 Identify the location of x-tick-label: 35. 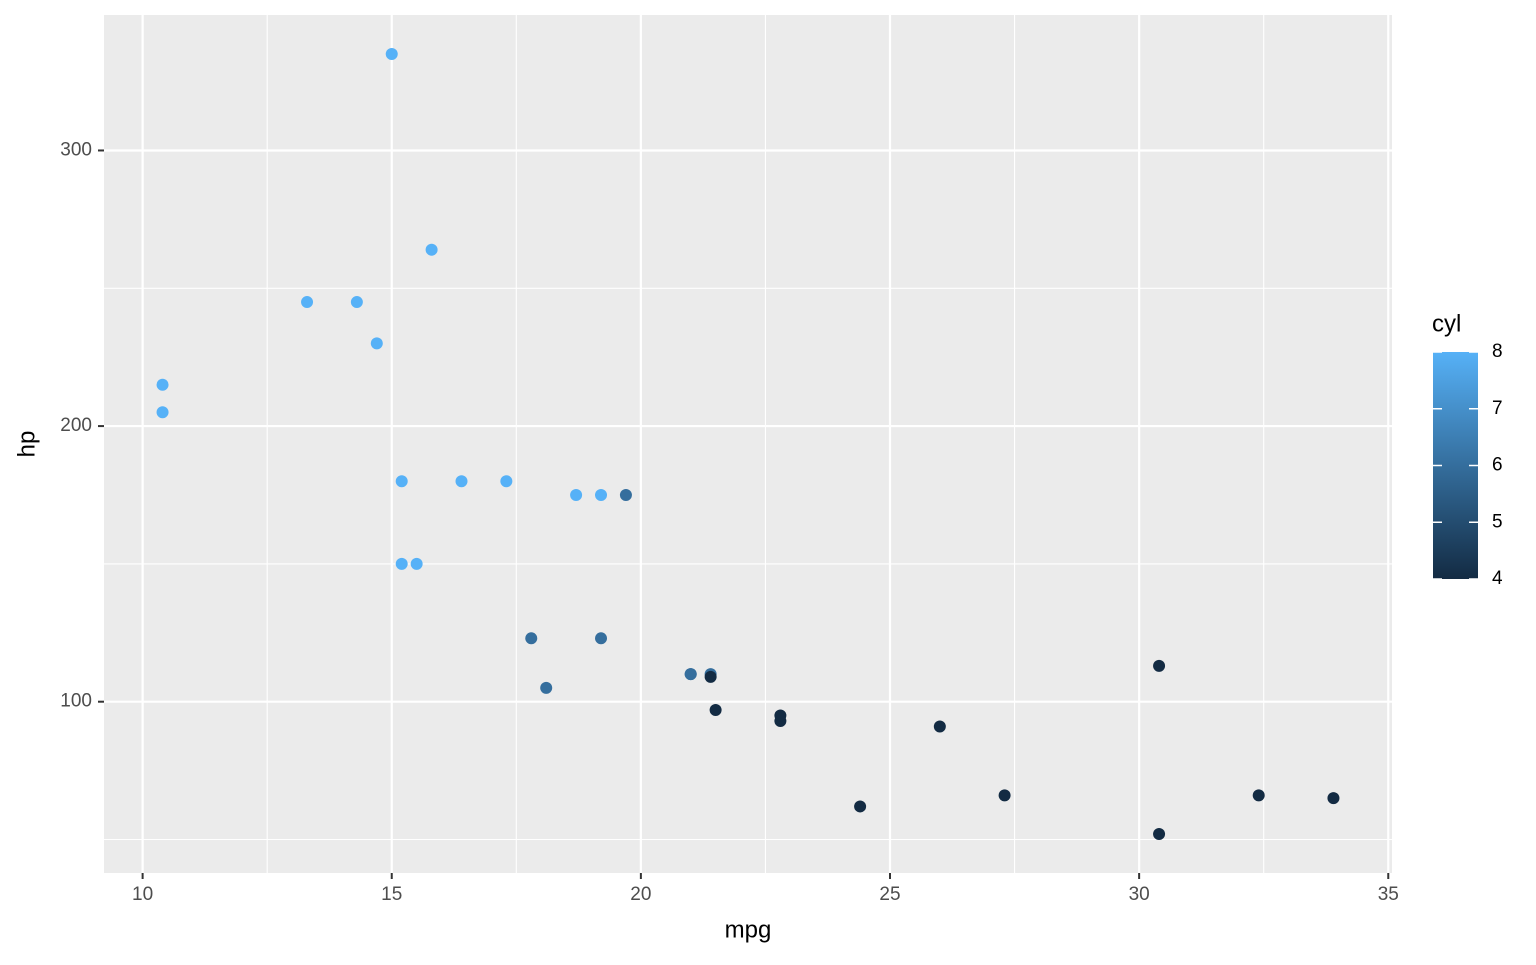
(1388, 894).